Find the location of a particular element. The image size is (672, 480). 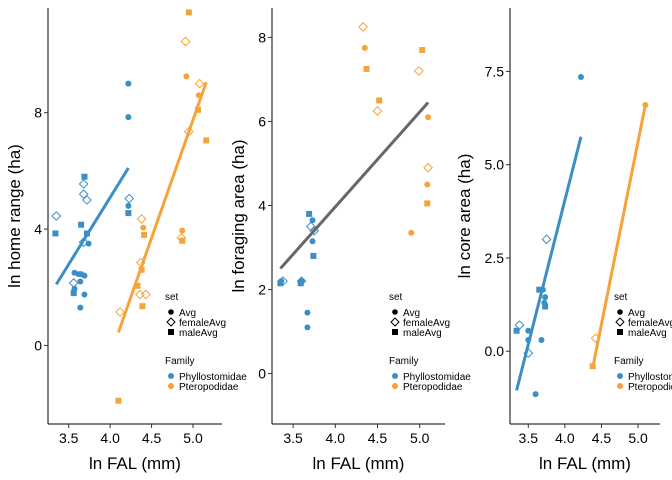

y-axis-title: ln home range (ha) is located at coordinates (14, 216).